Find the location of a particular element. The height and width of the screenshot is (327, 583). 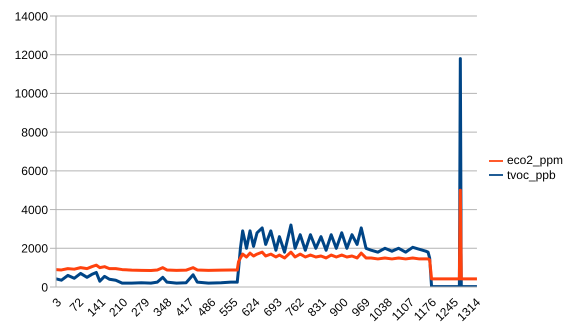

x-tick-label: 3 is located at coordinates (57, 302).